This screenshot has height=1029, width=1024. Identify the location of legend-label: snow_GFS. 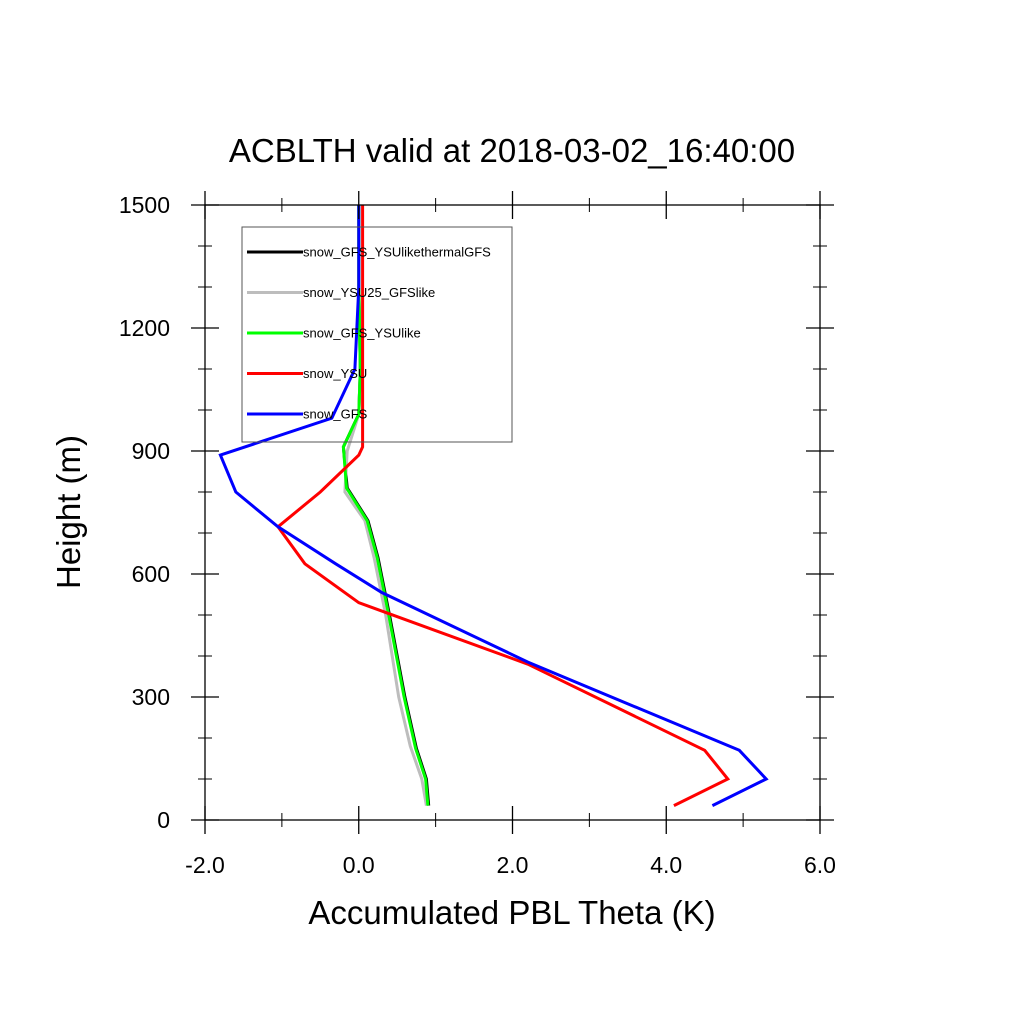
(335, 414).